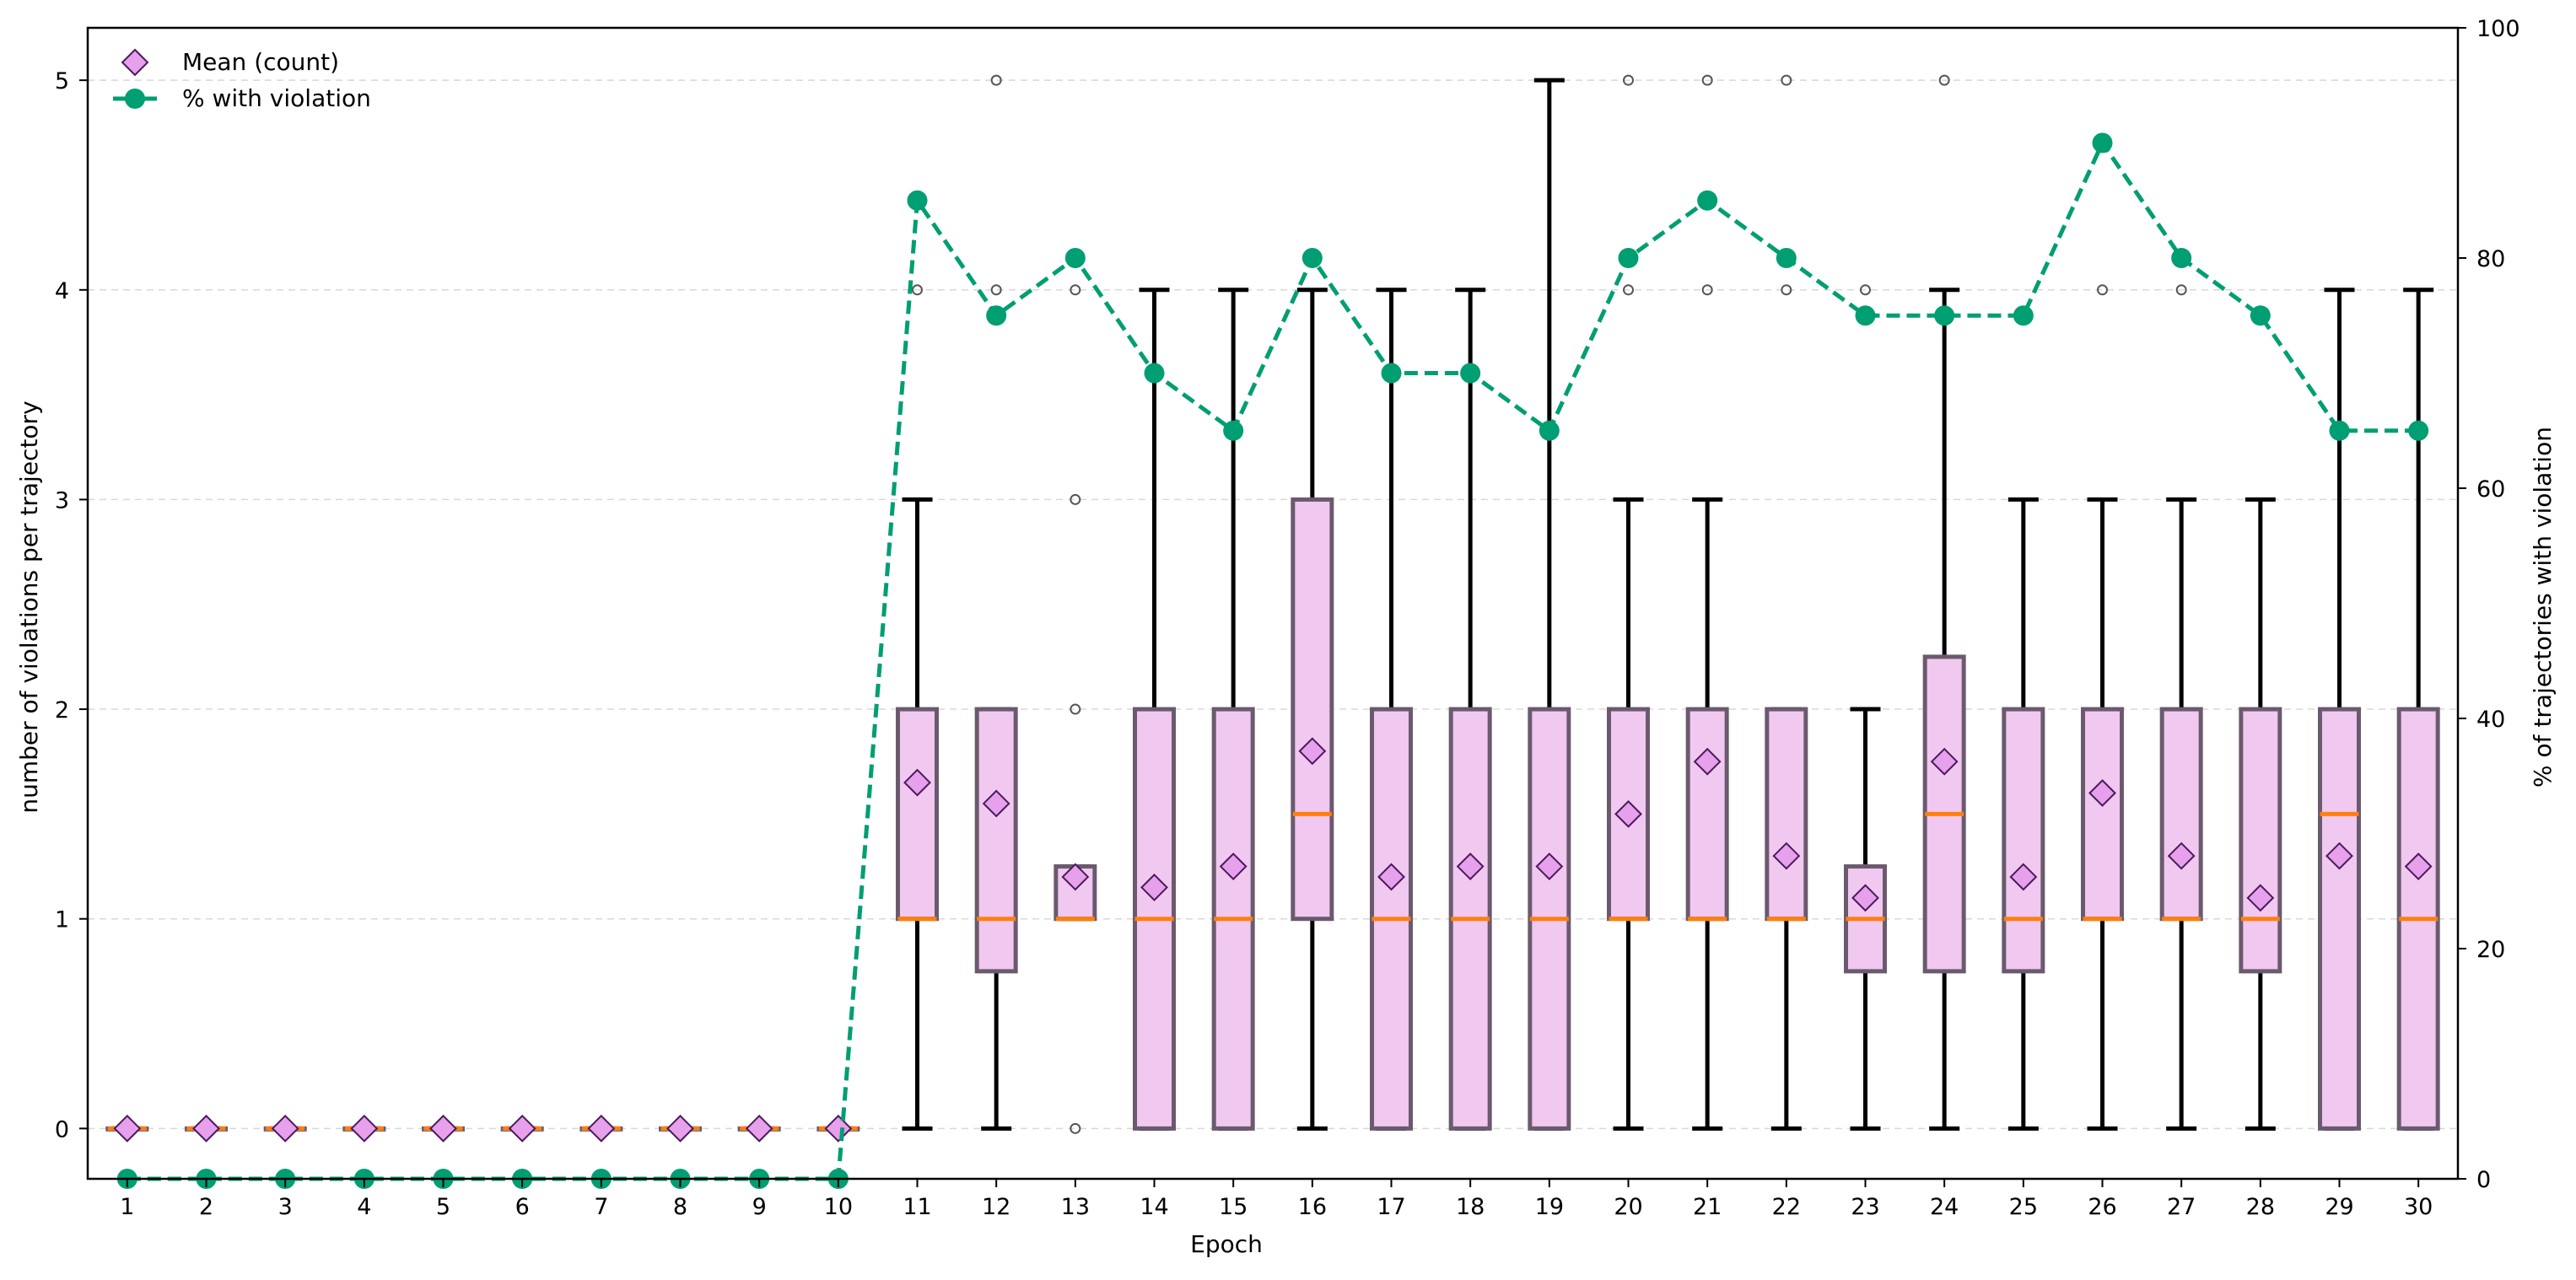  What do you see at coordinates (206, 1207) in the screenshot?
I see `x-tick-label-2: 2` at bounding box center [206, 1207].